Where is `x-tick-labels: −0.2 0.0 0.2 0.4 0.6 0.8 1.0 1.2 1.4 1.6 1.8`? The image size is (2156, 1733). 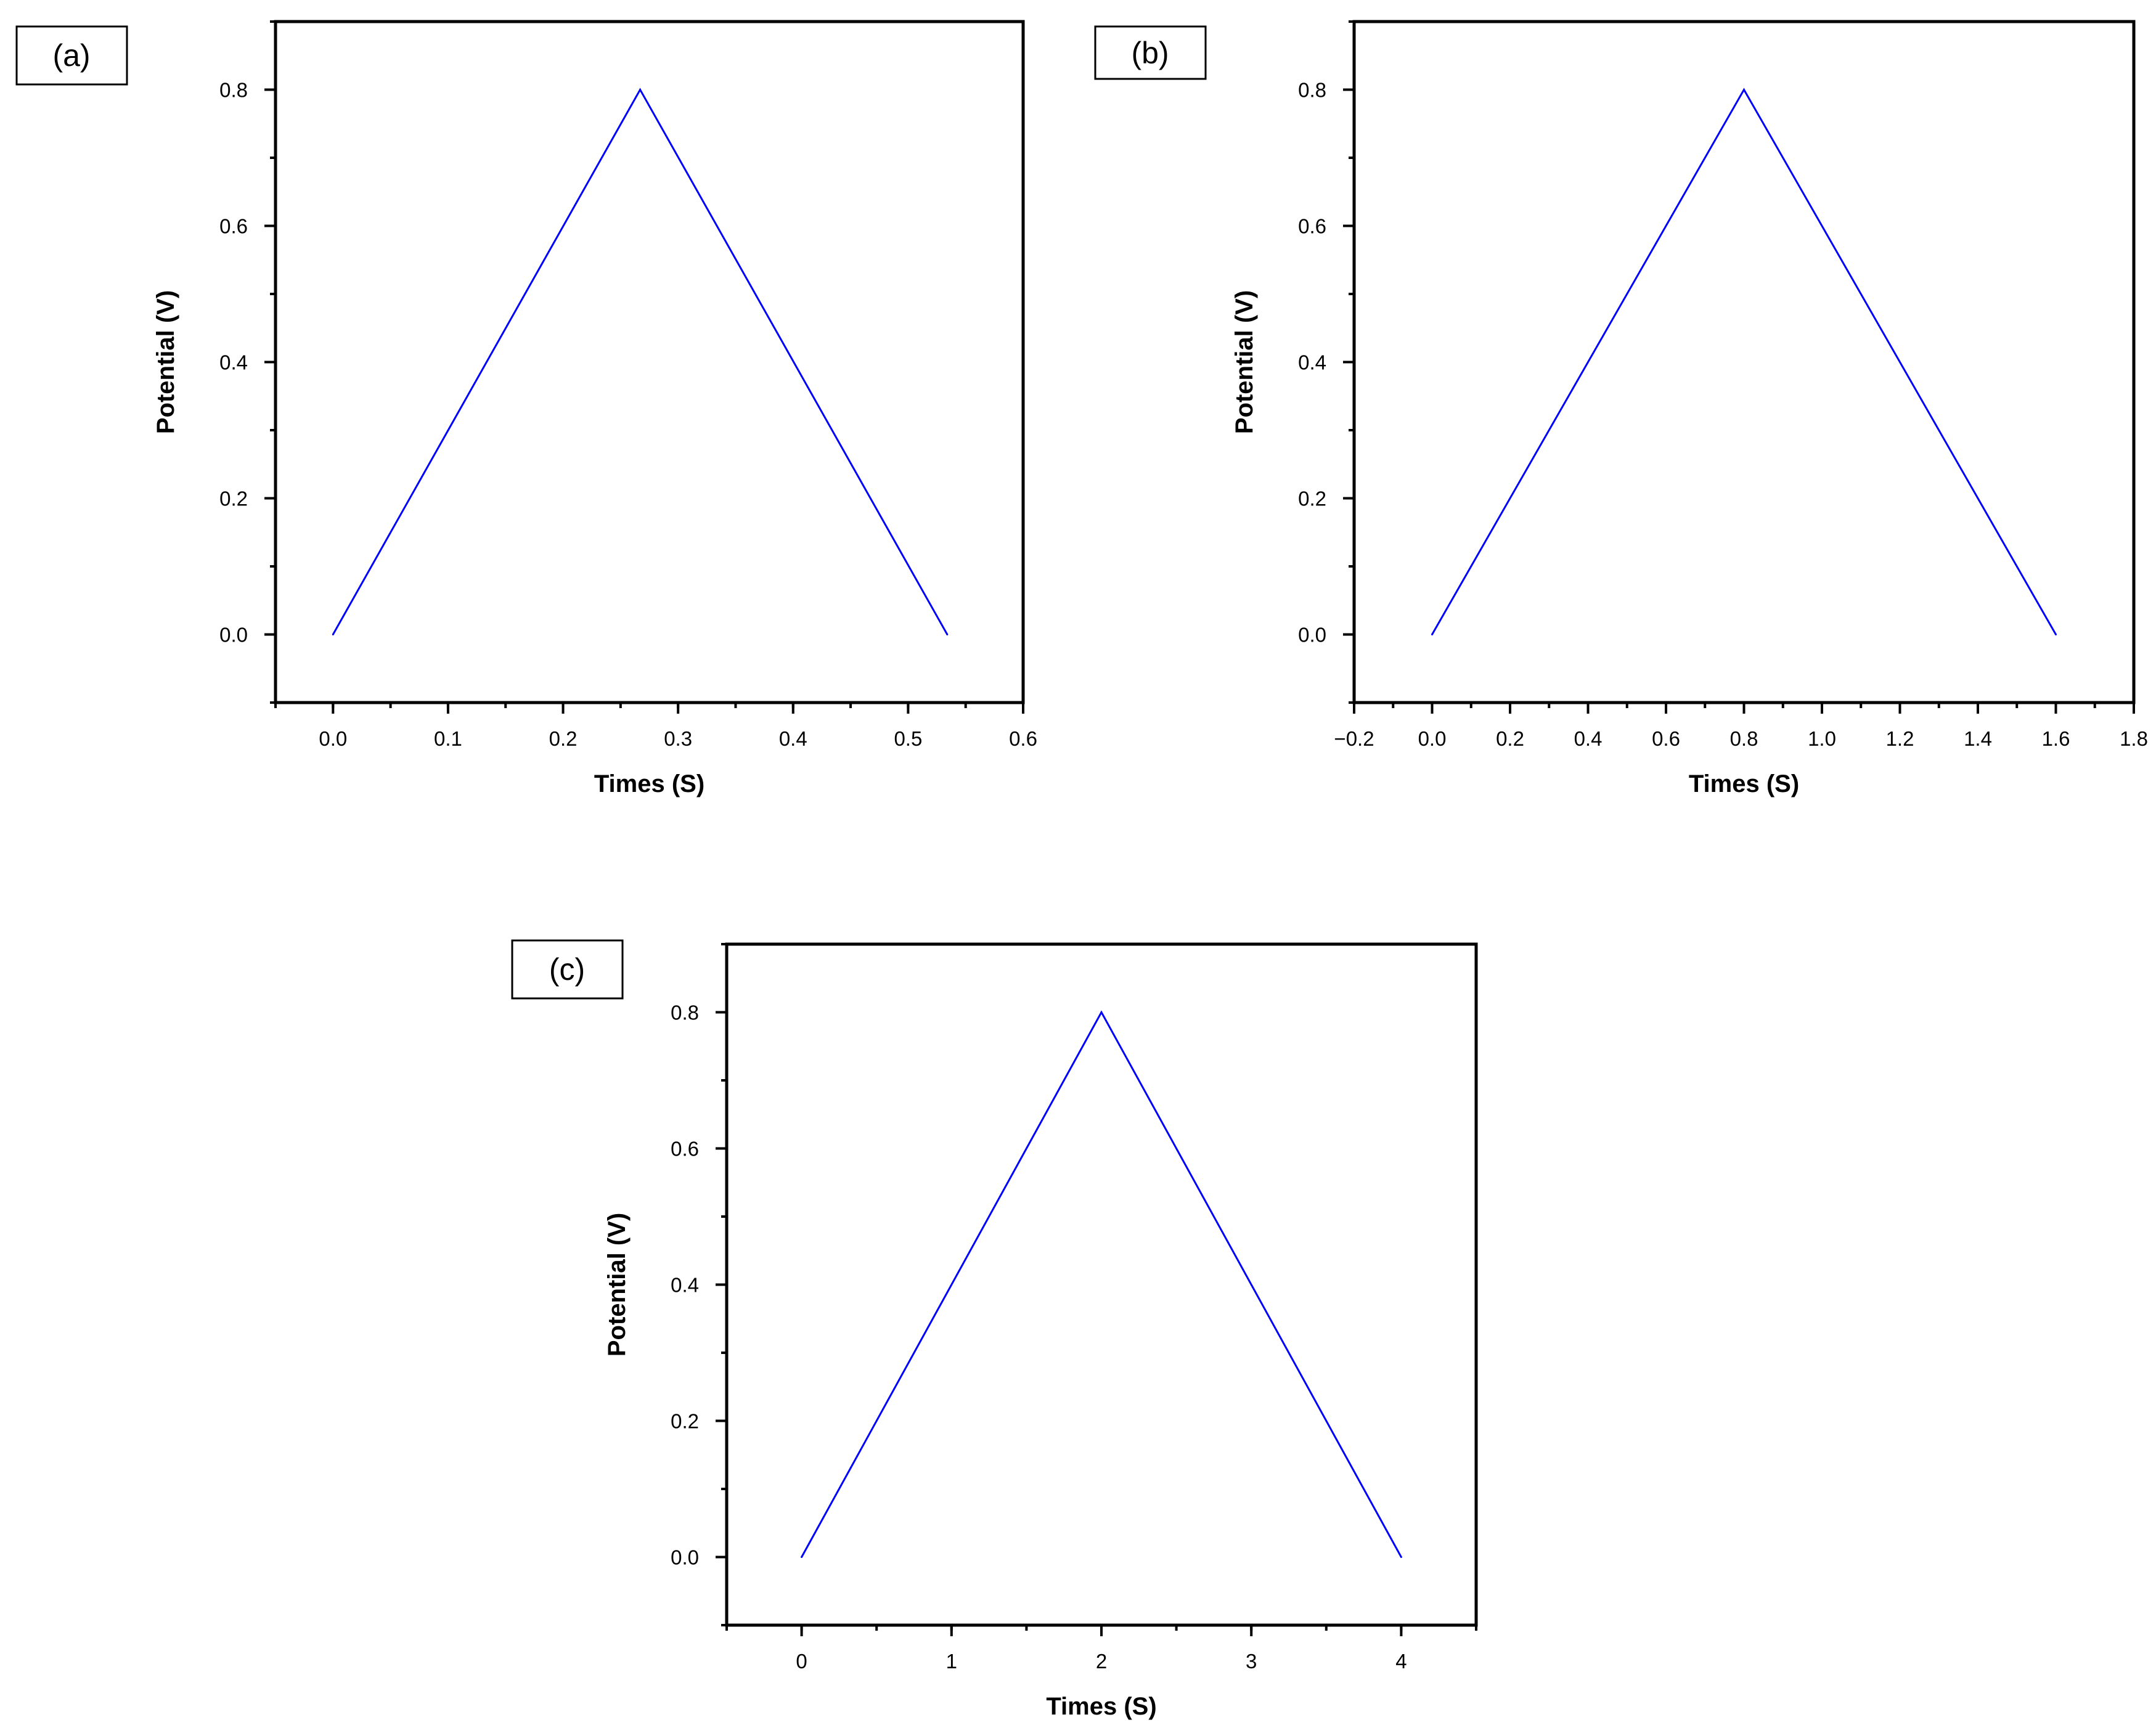 x-tick-labels: −0.2 0.0 0.2 0.4 0.6 0.8 1.0 1.2 1.4 1.6 1.8 is located at coordinates (1741, 739).